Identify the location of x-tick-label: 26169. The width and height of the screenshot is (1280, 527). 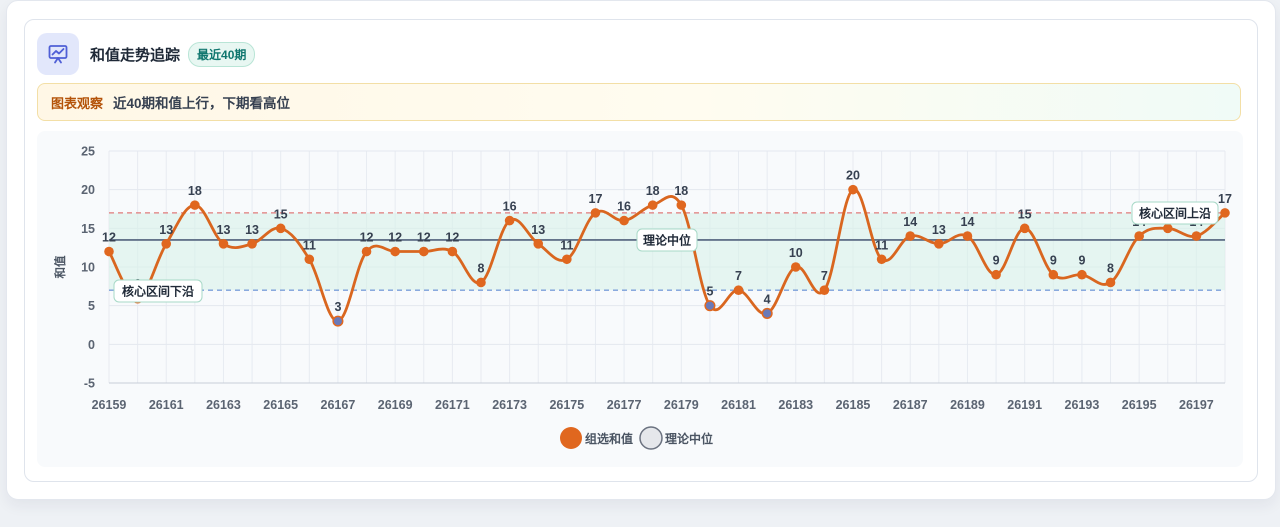
(395, 405).